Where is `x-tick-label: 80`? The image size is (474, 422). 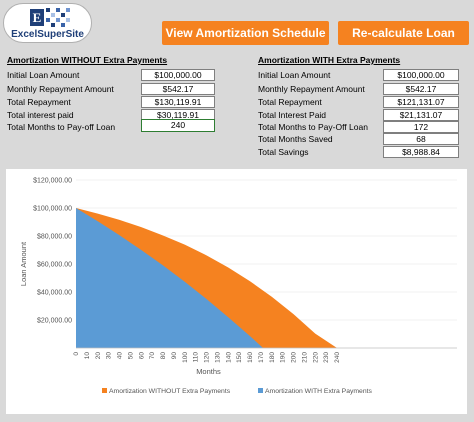
x-tick-label: 80 is located at coordinates (163, 356).